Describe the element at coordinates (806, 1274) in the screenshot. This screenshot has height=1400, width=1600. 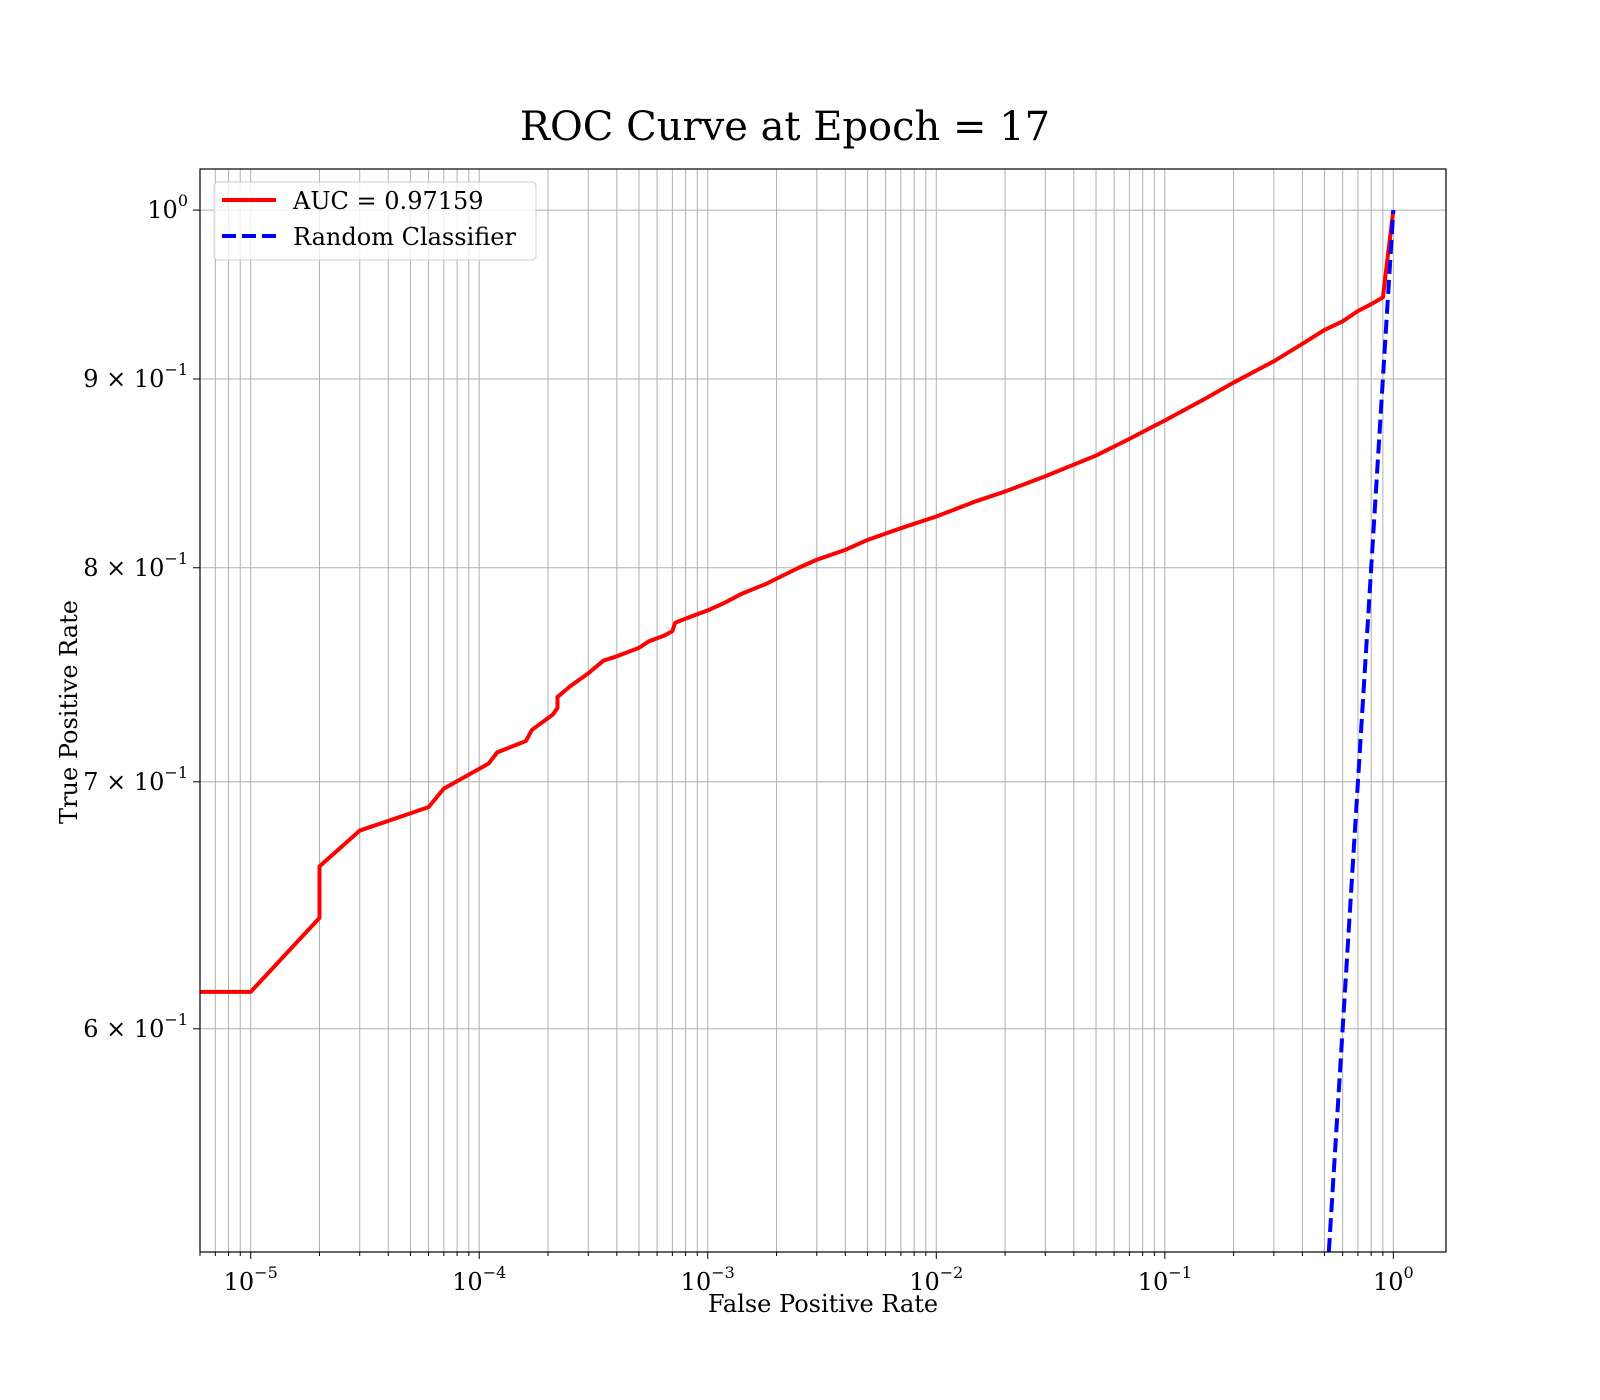
I see `x-axis-ticks: 10⁻⁵ 10⁻⁴ 10⁻³ 10⁻² 10⁻¹ 10⁰` at that location.